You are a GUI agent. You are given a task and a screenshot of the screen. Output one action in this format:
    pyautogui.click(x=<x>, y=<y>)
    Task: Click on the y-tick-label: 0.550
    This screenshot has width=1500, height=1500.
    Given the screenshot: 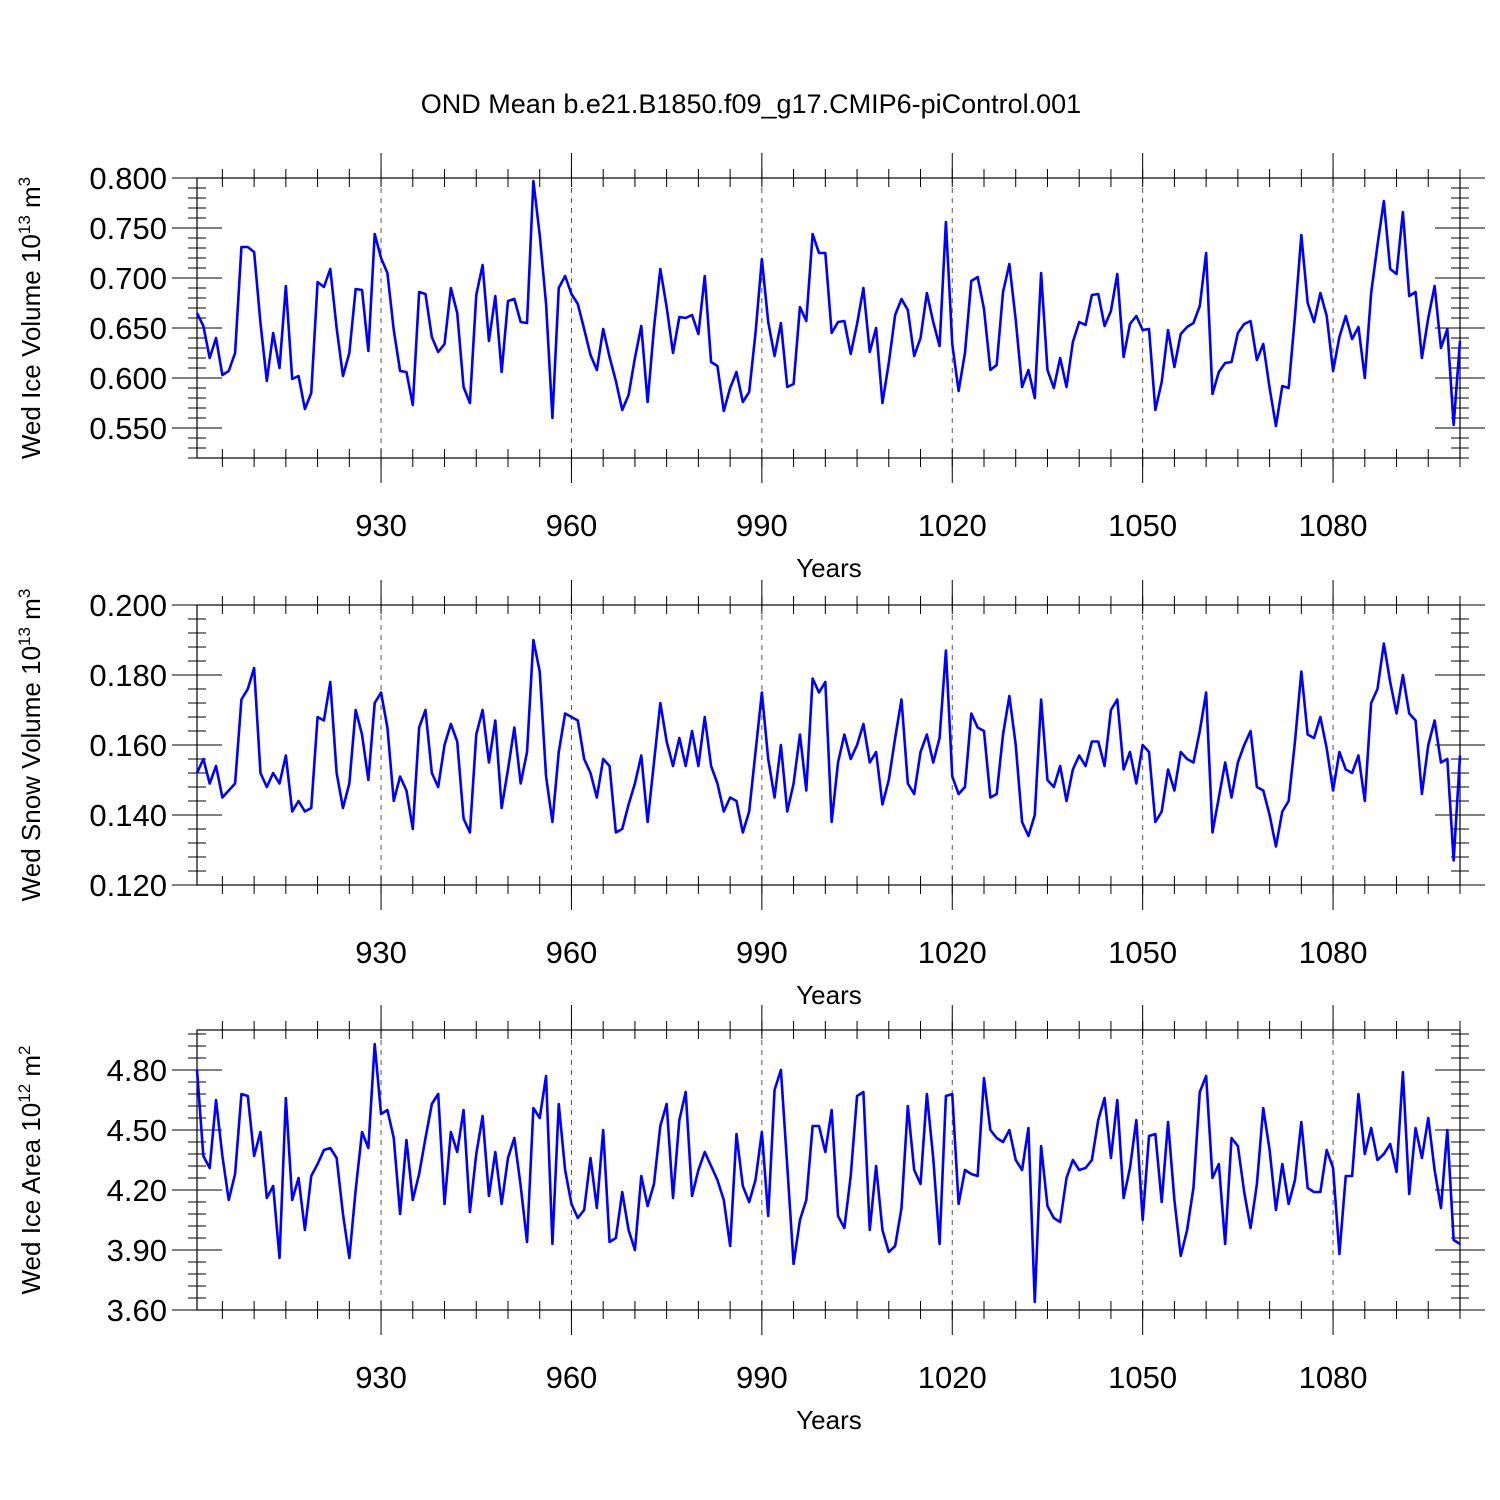 What is the action you would take?
    pyautogui.click(x=128, y=428)
    